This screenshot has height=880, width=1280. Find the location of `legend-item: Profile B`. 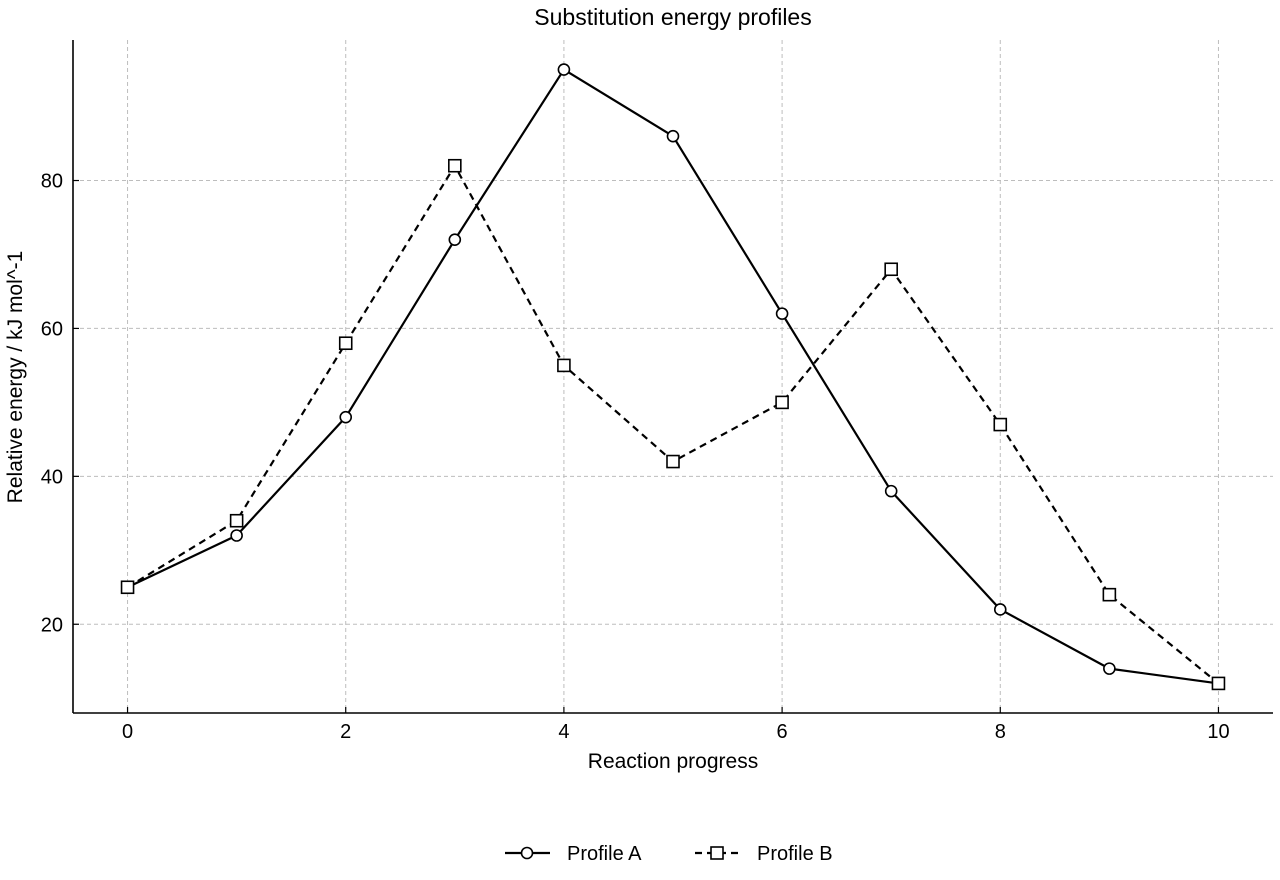

legend-item: Profile B is located at coordinates (764, 854).